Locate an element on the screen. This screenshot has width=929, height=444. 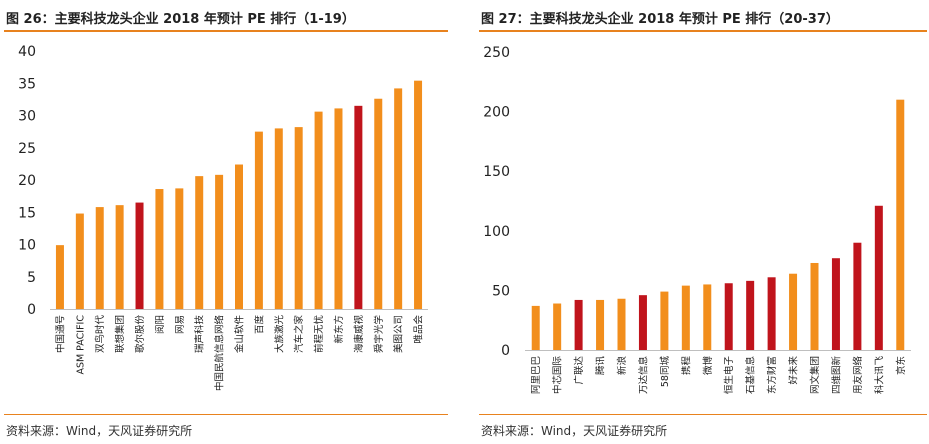
x-category-label: 万达信息 is located at coordinates (643, 375).